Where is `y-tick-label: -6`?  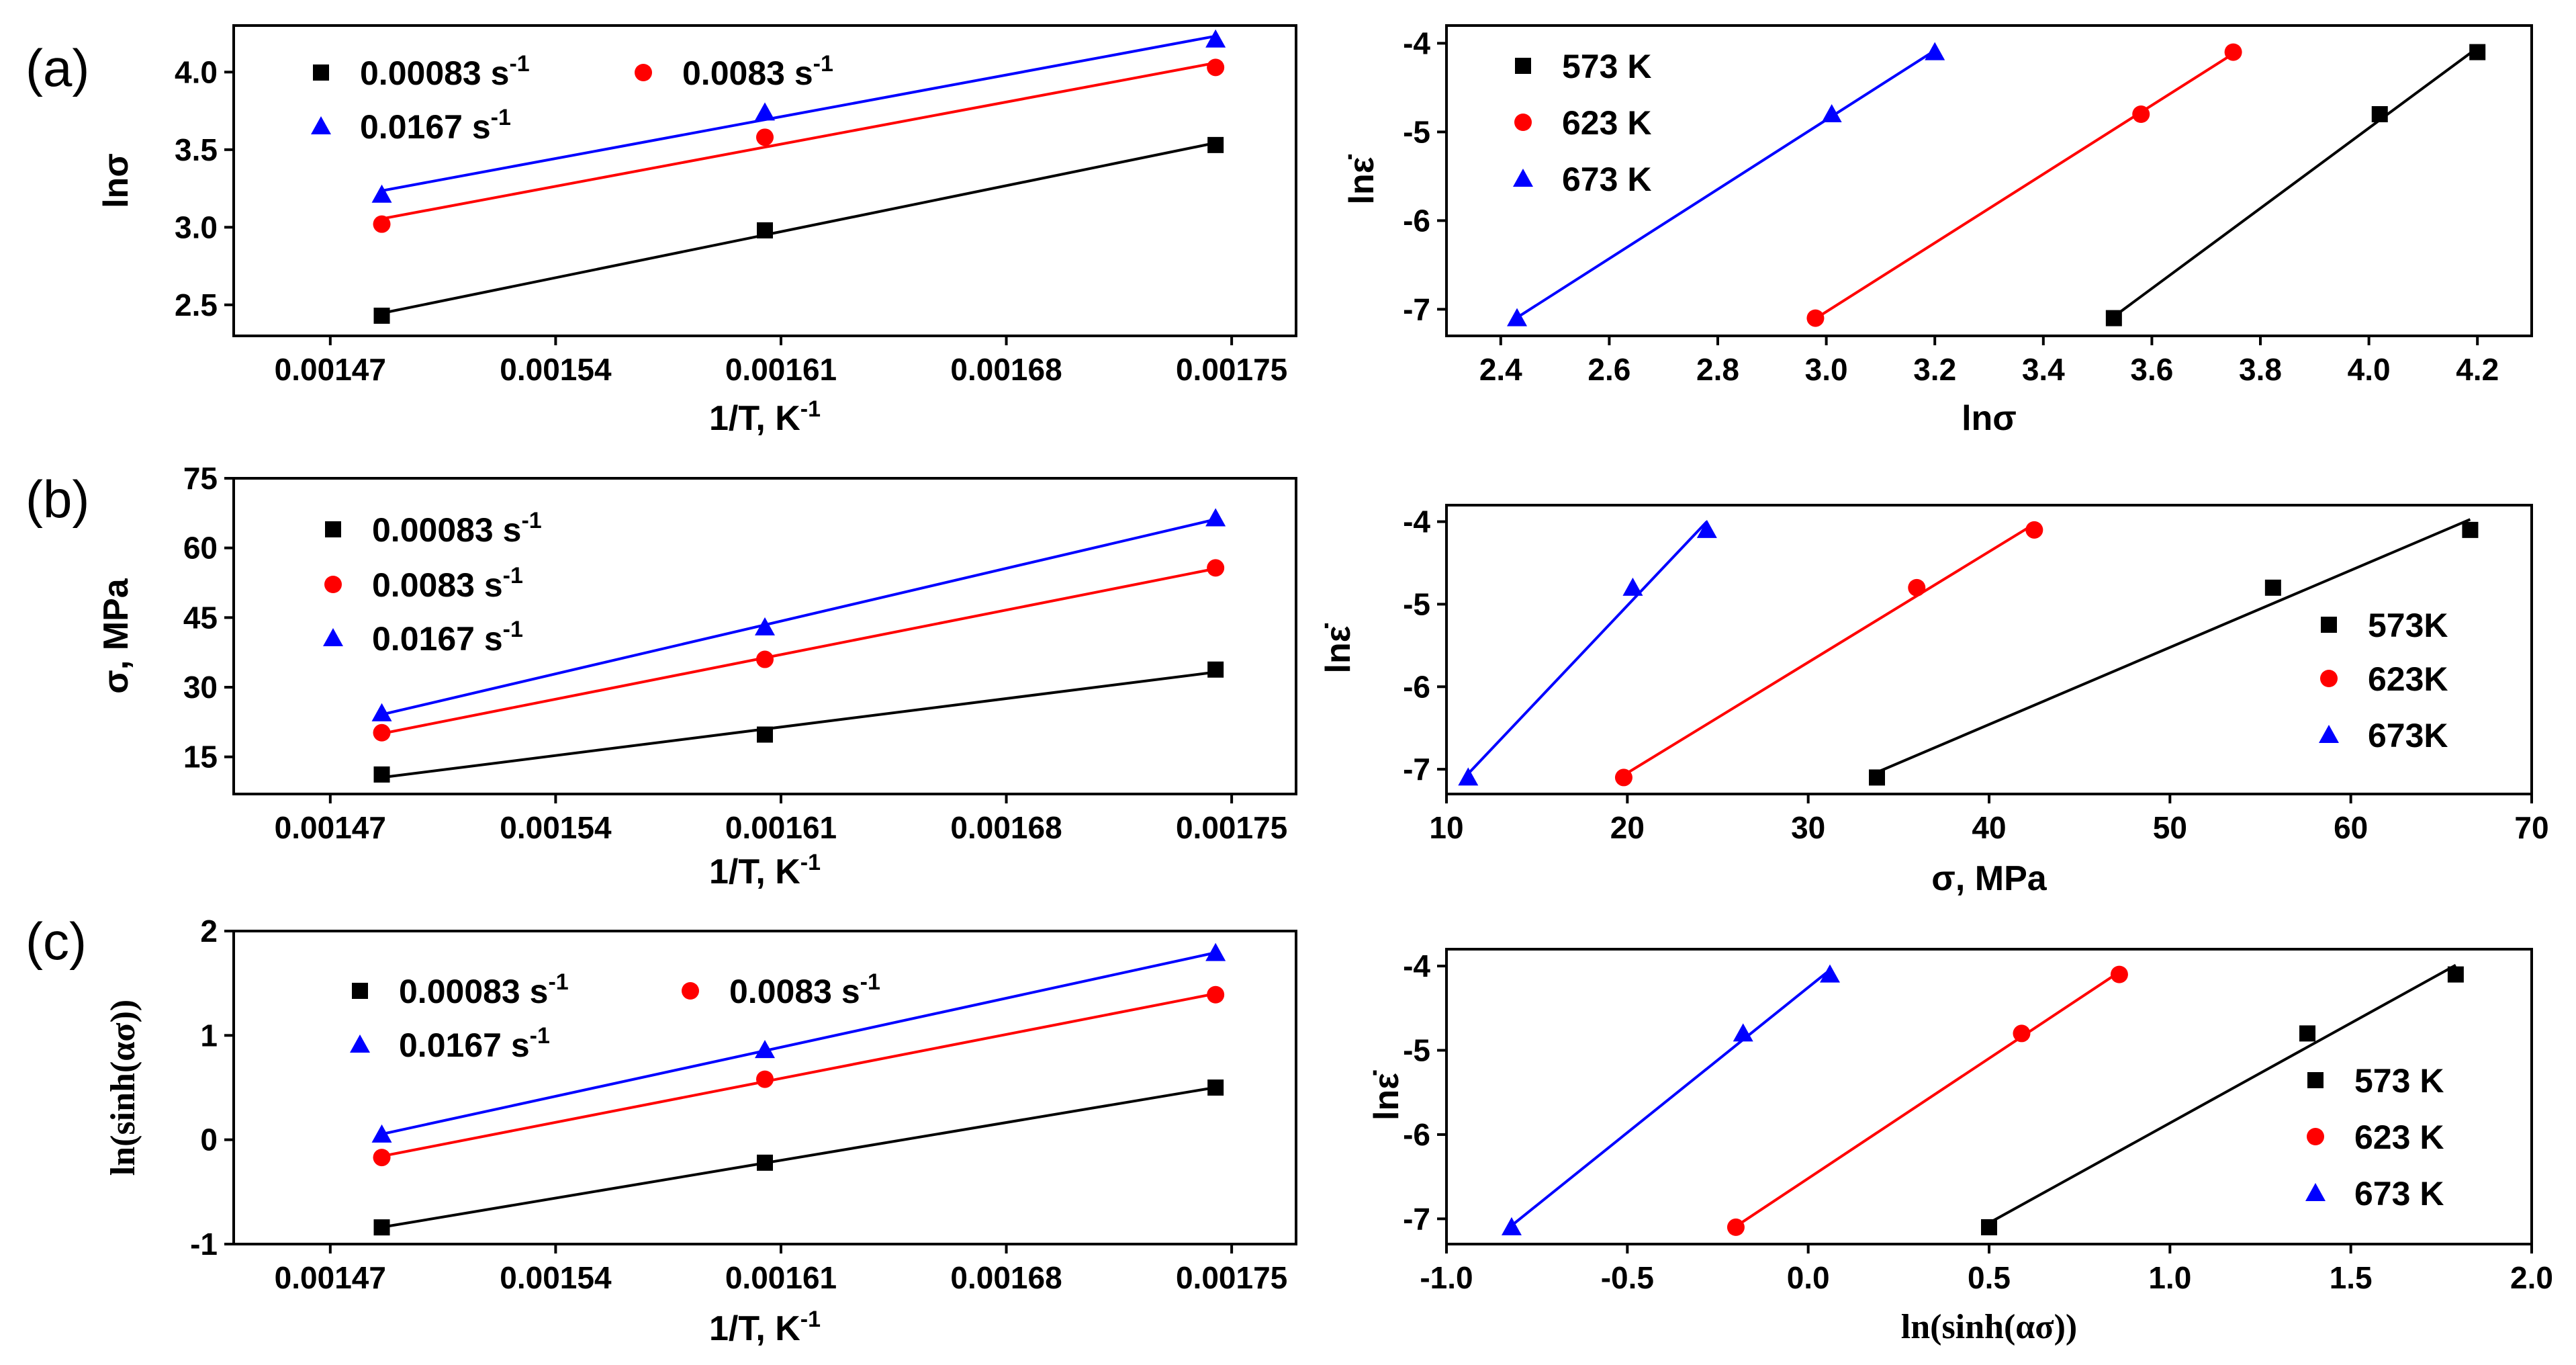
y-tick-label: -6 is located at coordinates (1416, 220).